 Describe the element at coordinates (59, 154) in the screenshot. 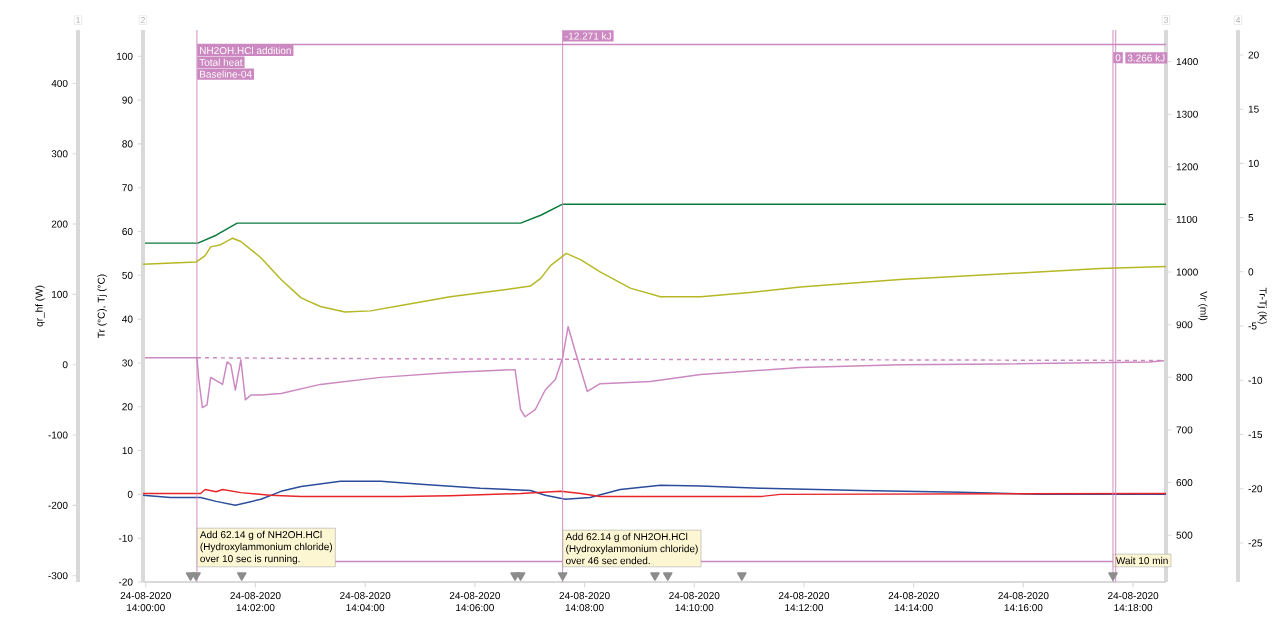

I see `y2-tick-label: 300` at that location.